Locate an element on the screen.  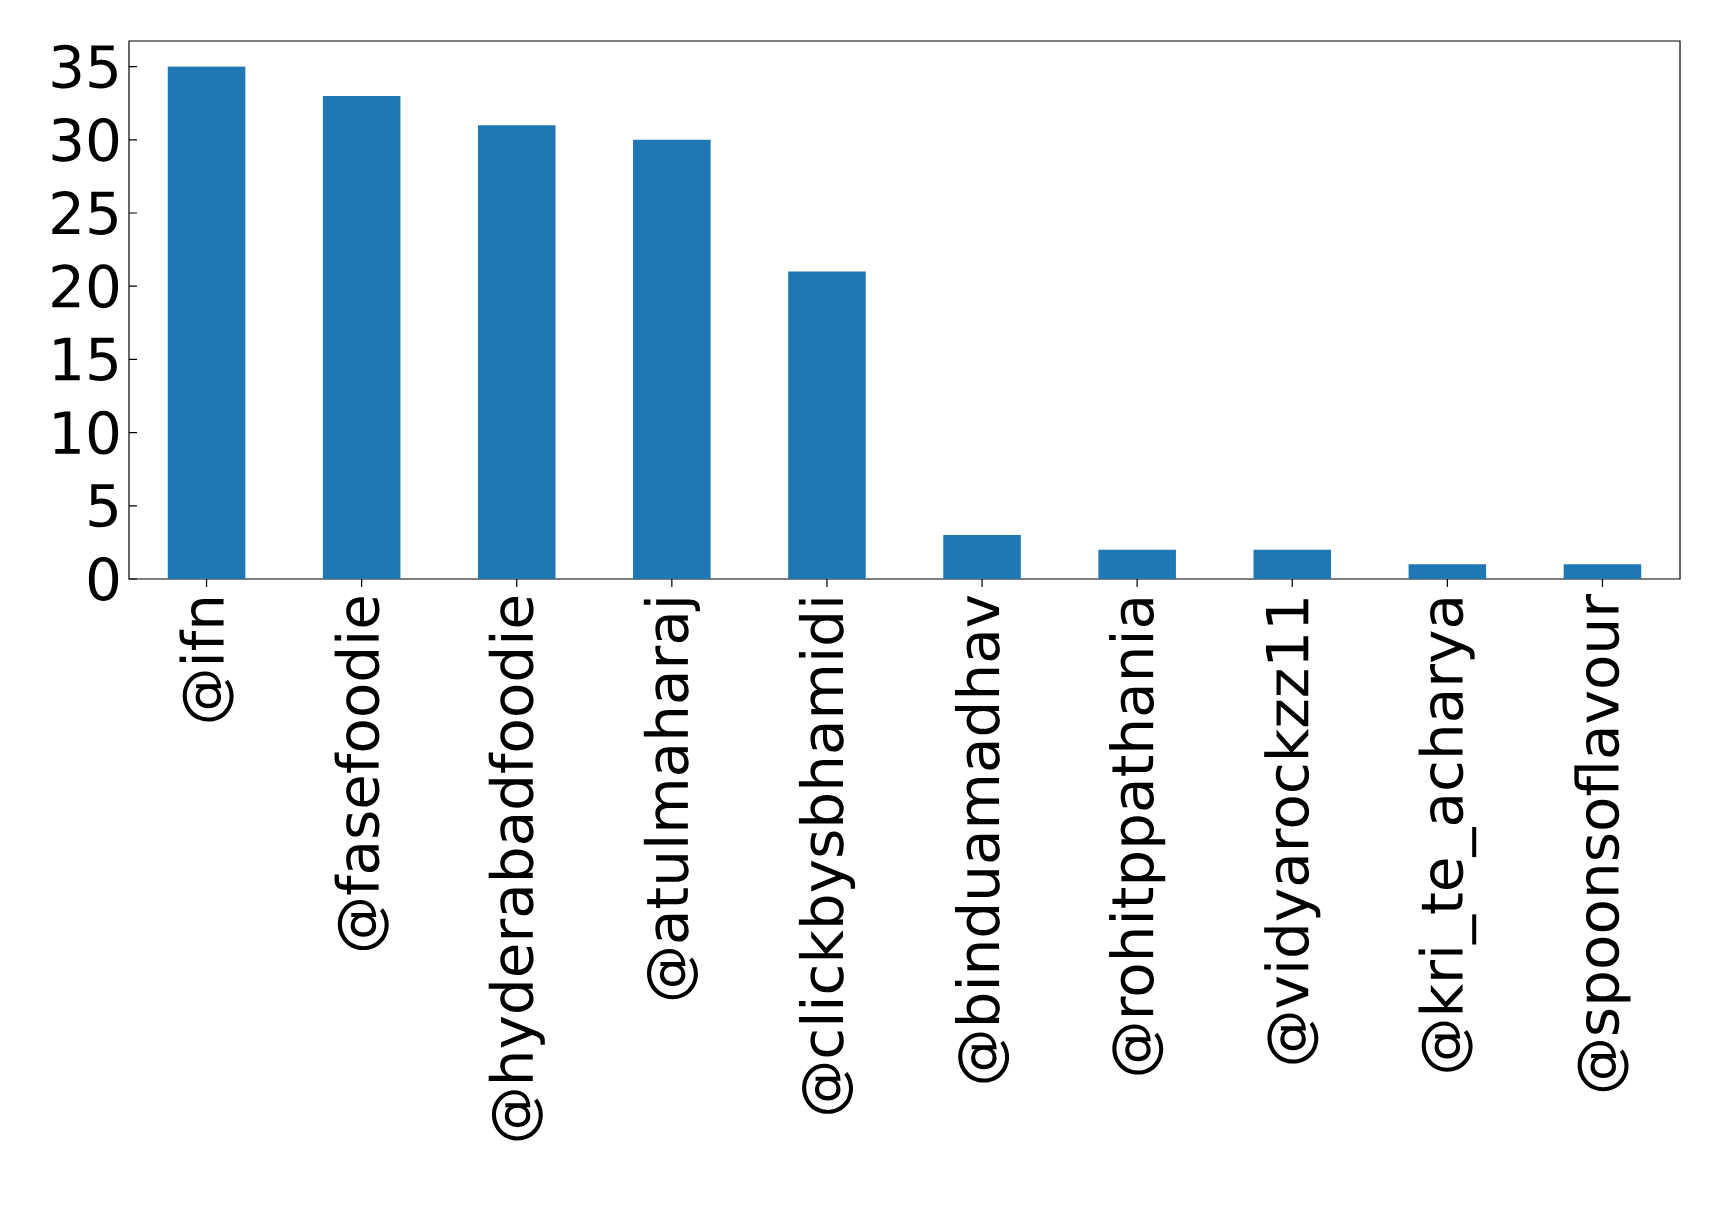
x-tick-label: @clickbysbhamidi is located at coordinates (827, 856).